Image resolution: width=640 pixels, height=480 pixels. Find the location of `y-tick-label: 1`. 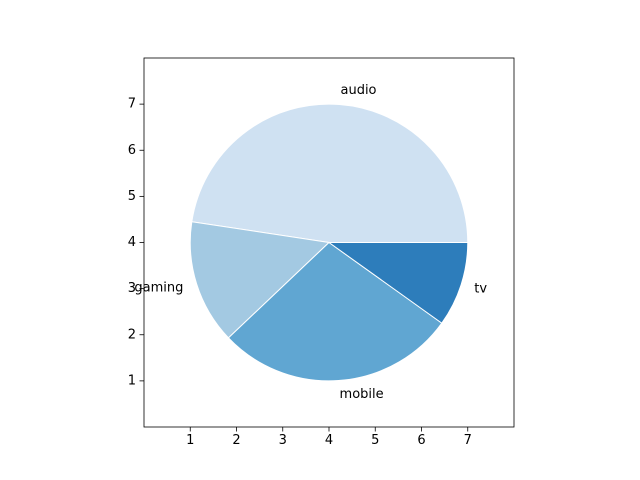

y-tick-label: 1 is located at coordinates (132, 380).